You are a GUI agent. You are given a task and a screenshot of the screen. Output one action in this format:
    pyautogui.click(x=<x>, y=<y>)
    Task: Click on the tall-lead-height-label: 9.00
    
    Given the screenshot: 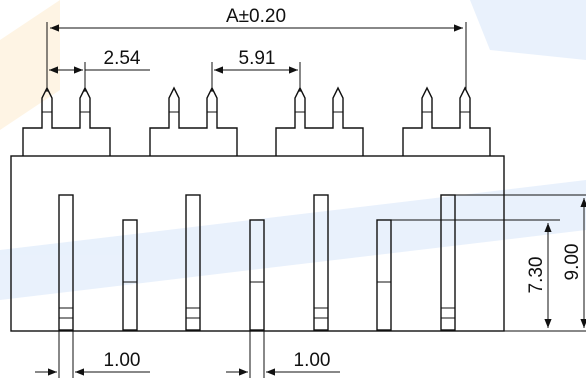 What is the action you would take?
    pyautogui.click(x=572, y=262)
    